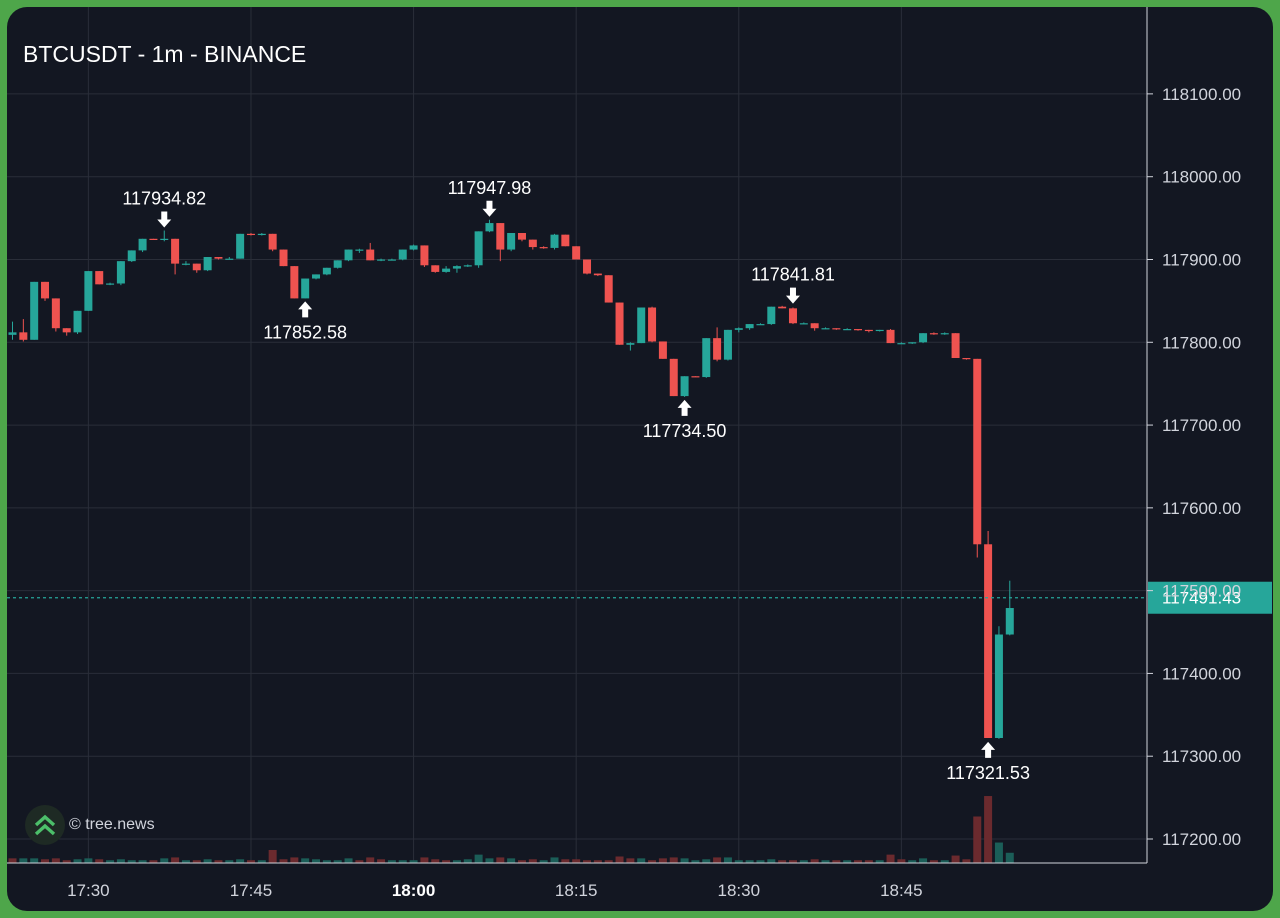 The width and height of the screenshot is (1280, 918). Describe the element at coordinates (164, 199) in the screenshot. I see `annotation-label: 117934.82` at that location.